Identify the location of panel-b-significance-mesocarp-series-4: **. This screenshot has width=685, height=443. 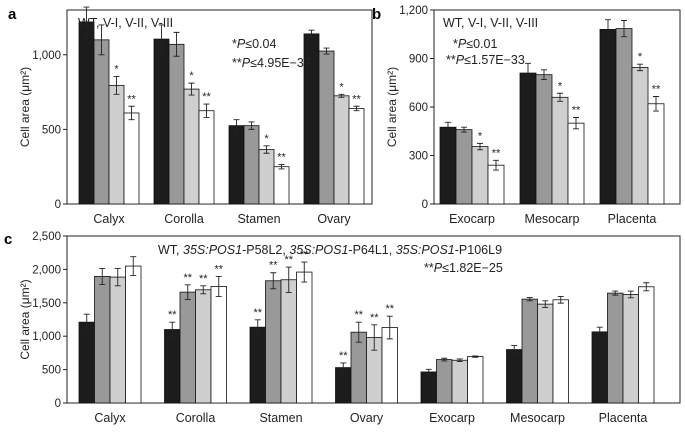
(576, 111).